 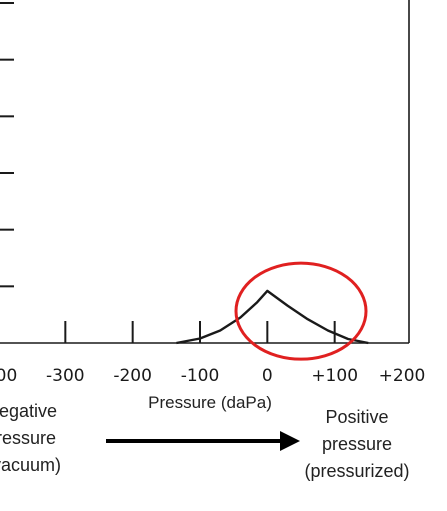 What do you see at coordinates (7, 145) in the screenshot?
I see `y-ticks` at bounding box center [7, 145].